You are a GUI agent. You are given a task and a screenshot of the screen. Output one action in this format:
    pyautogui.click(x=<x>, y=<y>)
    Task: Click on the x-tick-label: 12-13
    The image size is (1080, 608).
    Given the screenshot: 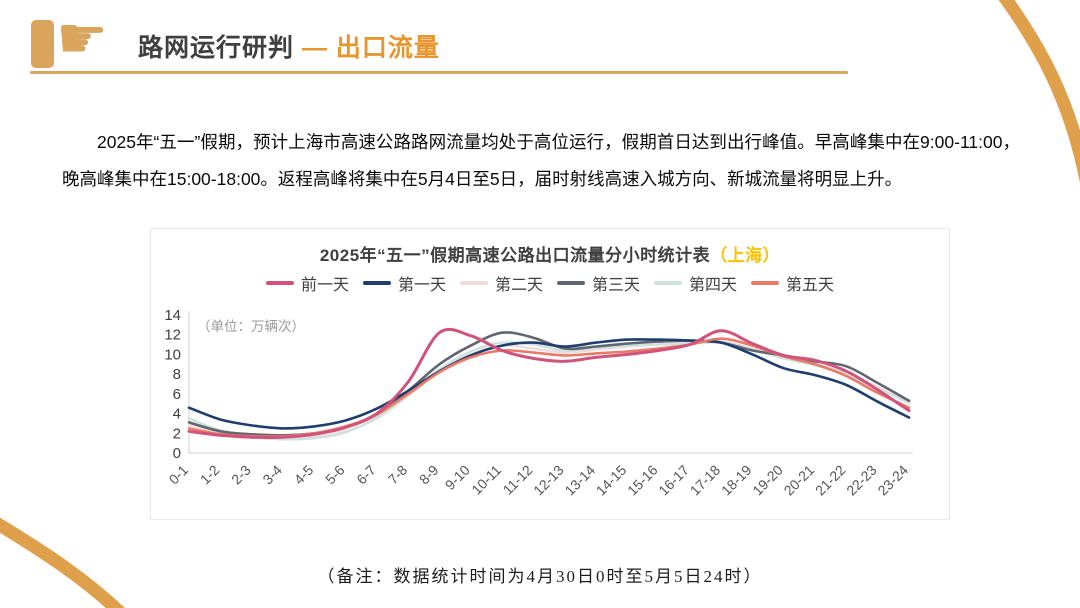 What is the action you would take?
    pyautogui.click(x=548, y=480)
    